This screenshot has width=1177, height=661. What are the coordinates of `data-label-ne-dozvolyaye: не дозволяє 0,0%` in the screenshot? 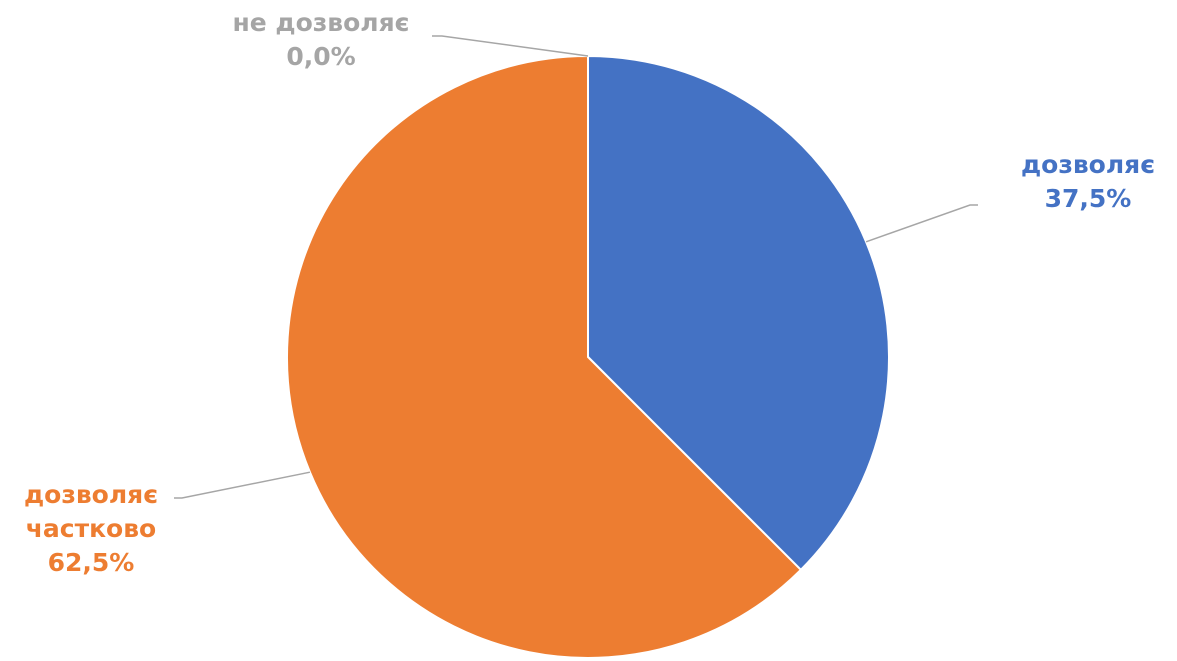 It's located at (321, 40).